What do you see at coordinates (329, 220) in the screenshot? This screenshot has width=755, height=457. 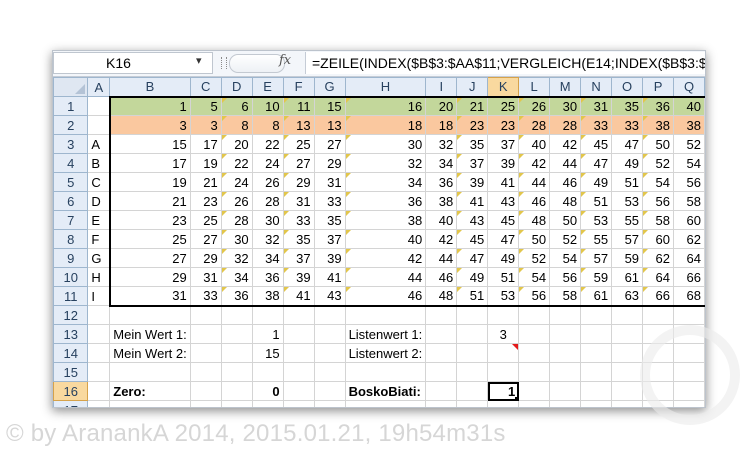 I see `cell-g7: 35` at bounding box center [329, 220].